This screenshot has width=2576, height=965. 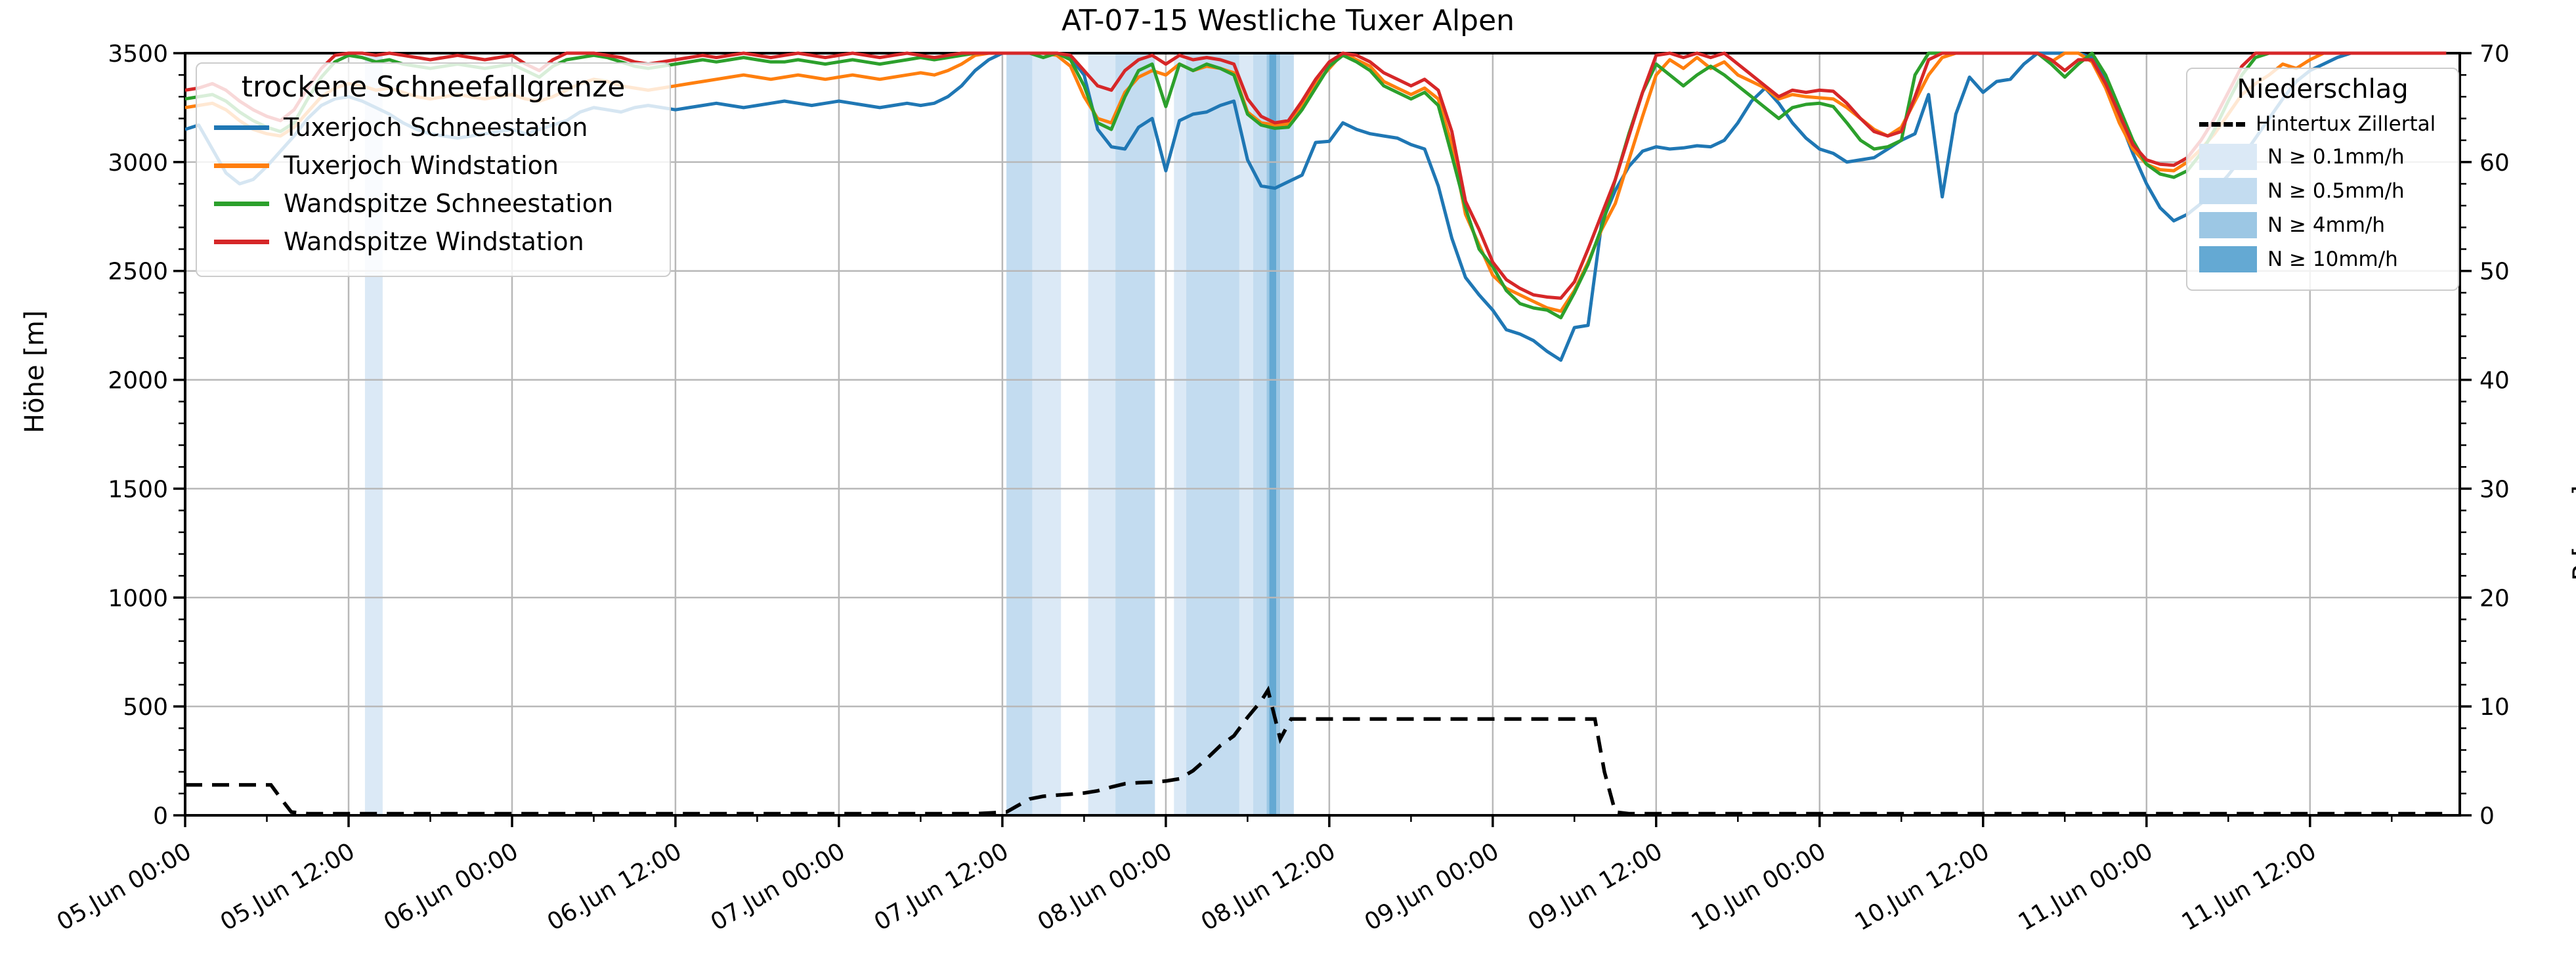 I want to click on chart-title: AT-07-15 Westliche Tuxer Alpen, so click(x=1288, y=20).